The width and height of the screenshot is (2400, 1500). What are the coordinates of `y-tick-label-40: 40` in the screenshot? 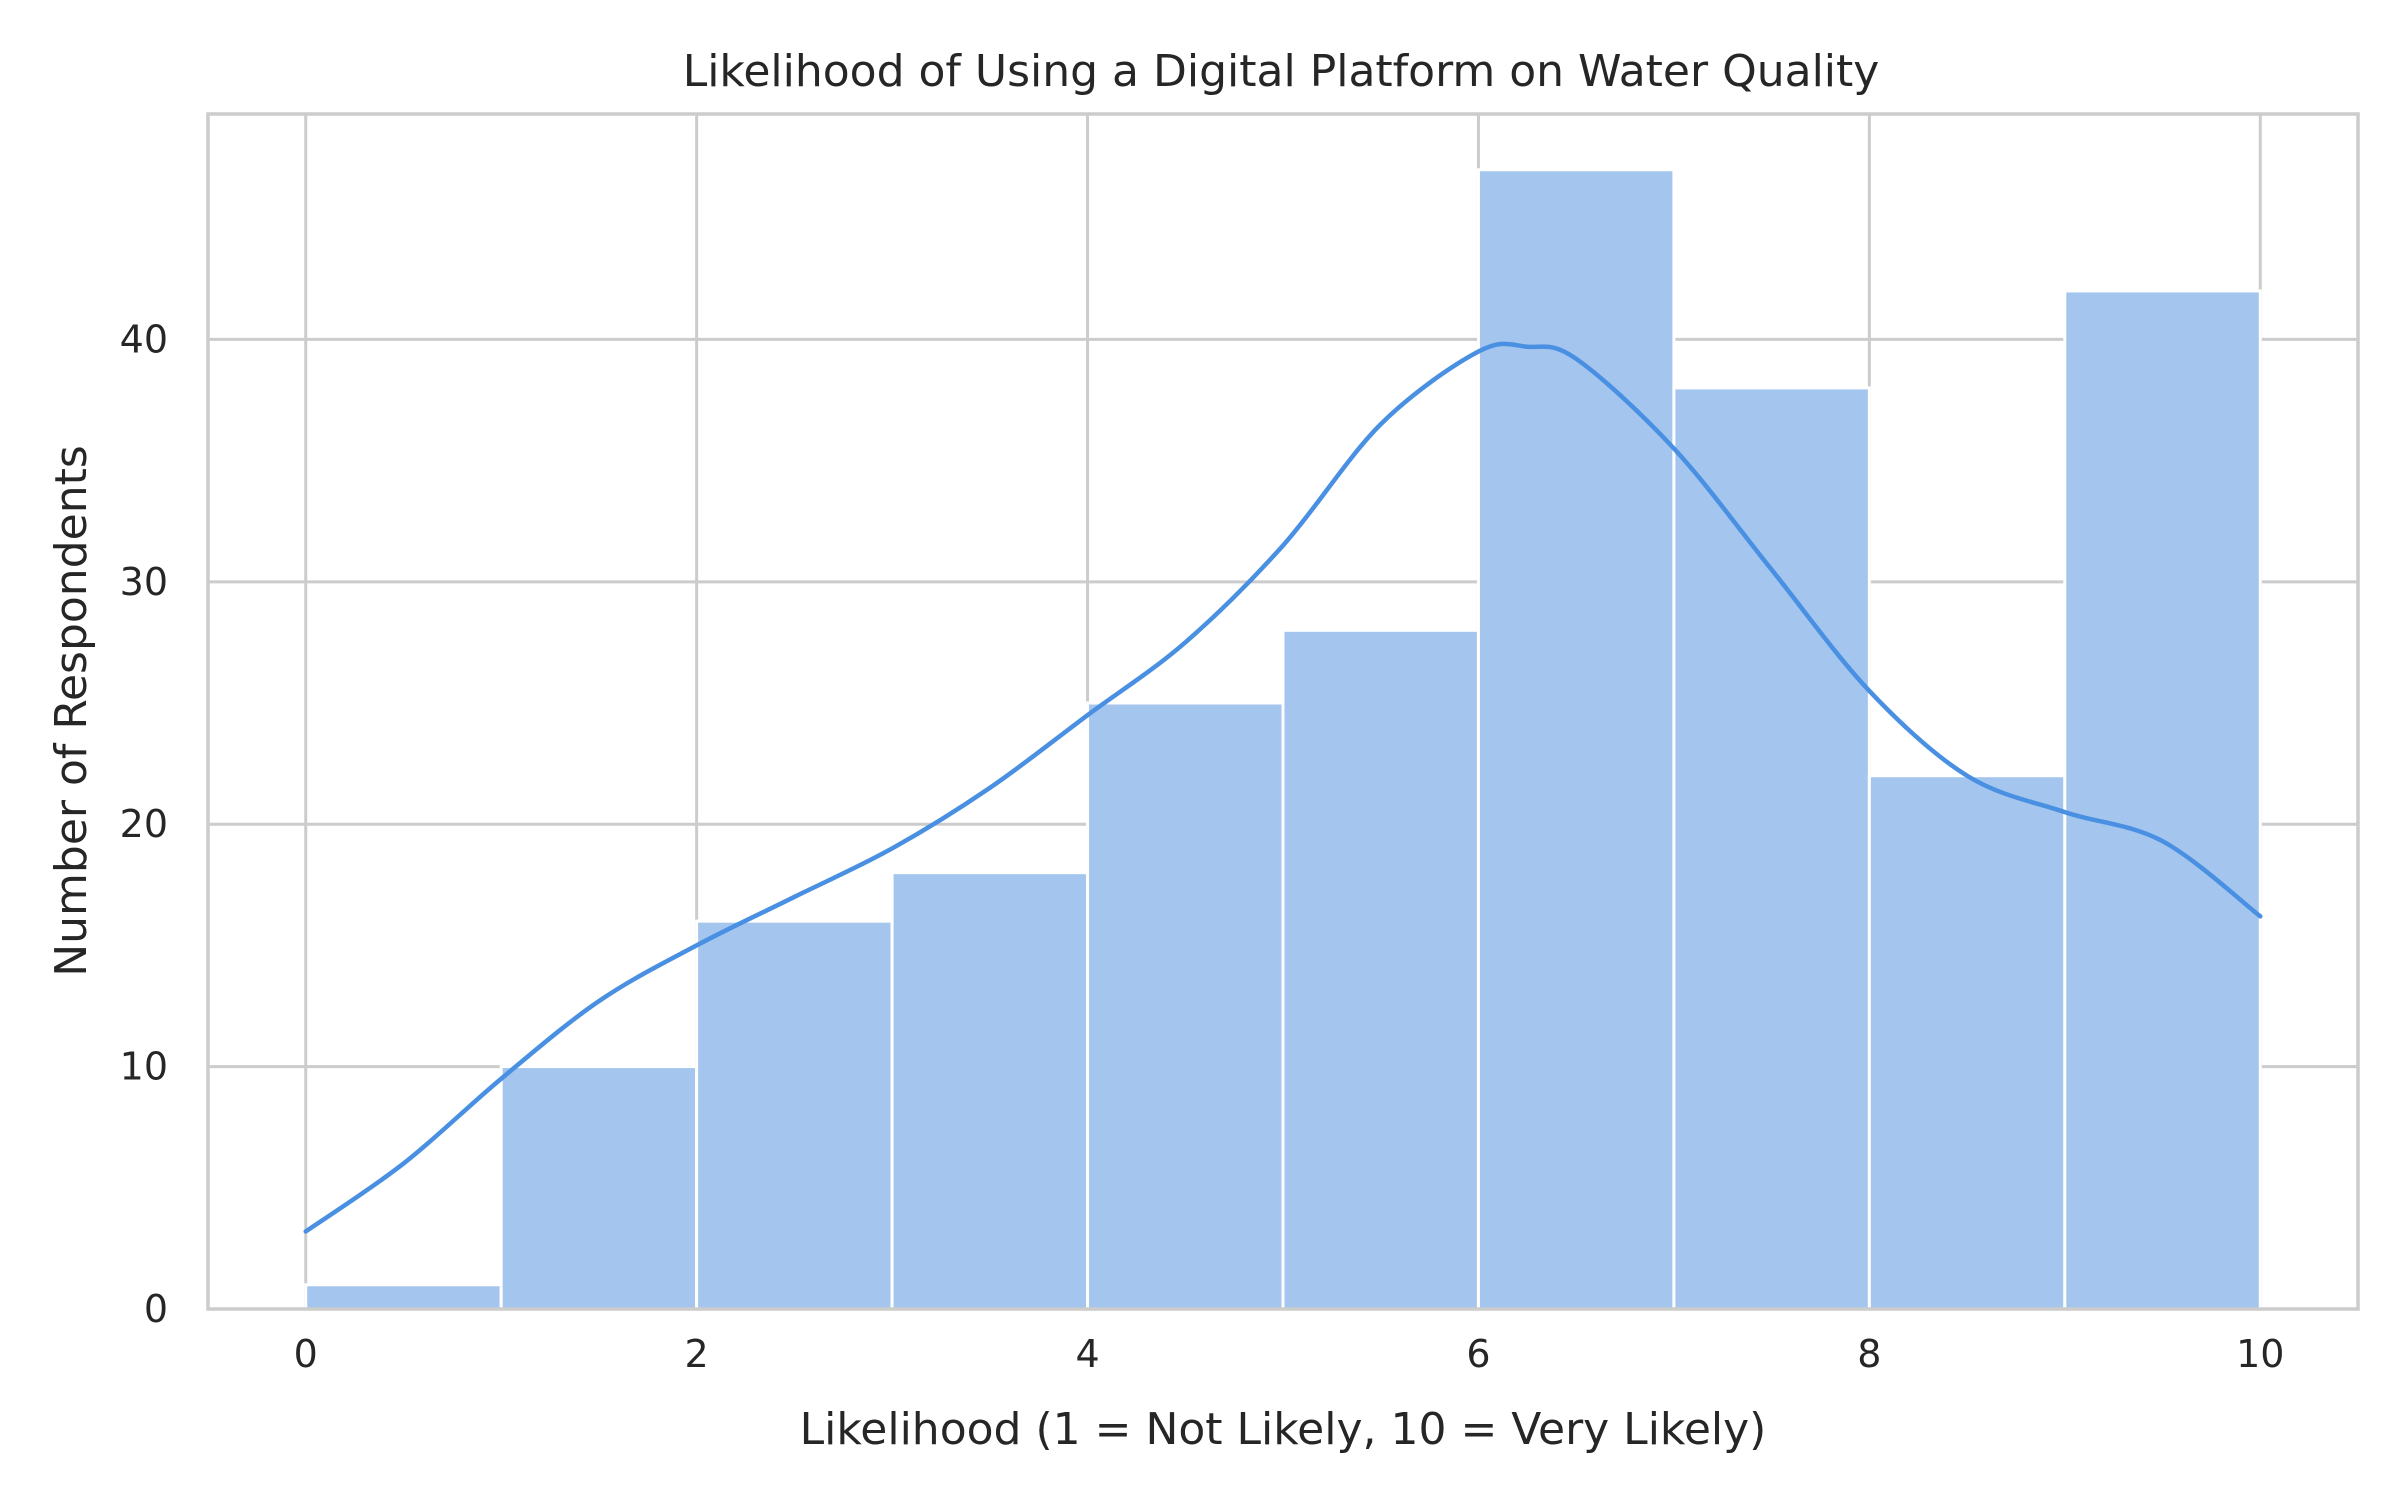 It's located at (144, 339).